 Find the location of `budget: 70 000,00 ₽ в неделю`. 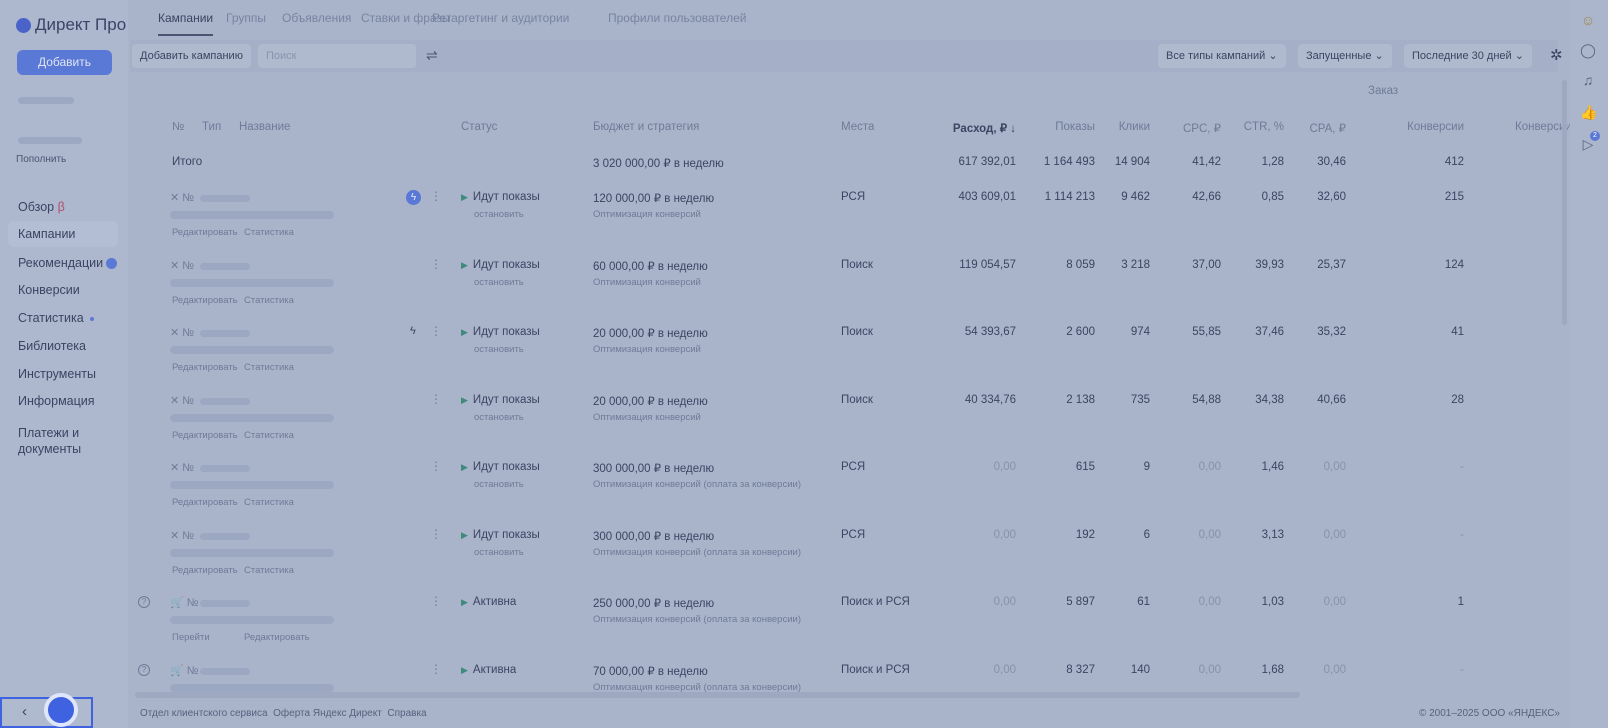

budget: 70 000,00 ₽ в неделю is located at coordinates (650, 671).